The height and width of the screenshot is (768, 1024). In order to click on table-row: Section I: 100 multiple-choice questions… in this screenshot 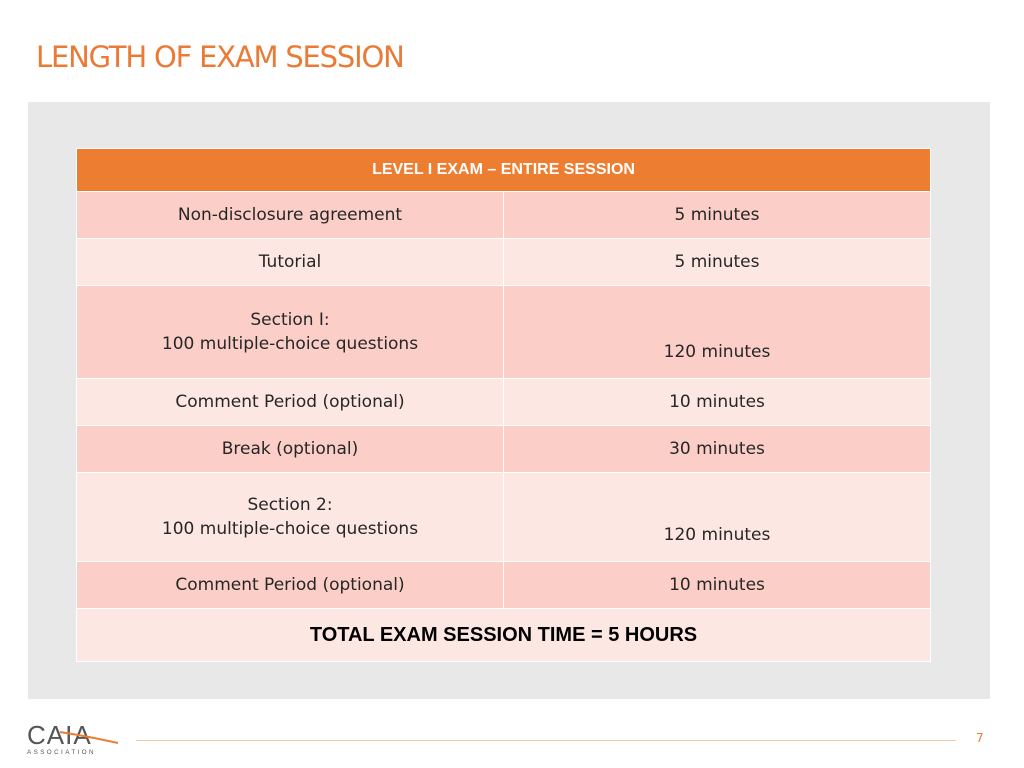, I will do `click(503, 332)`.